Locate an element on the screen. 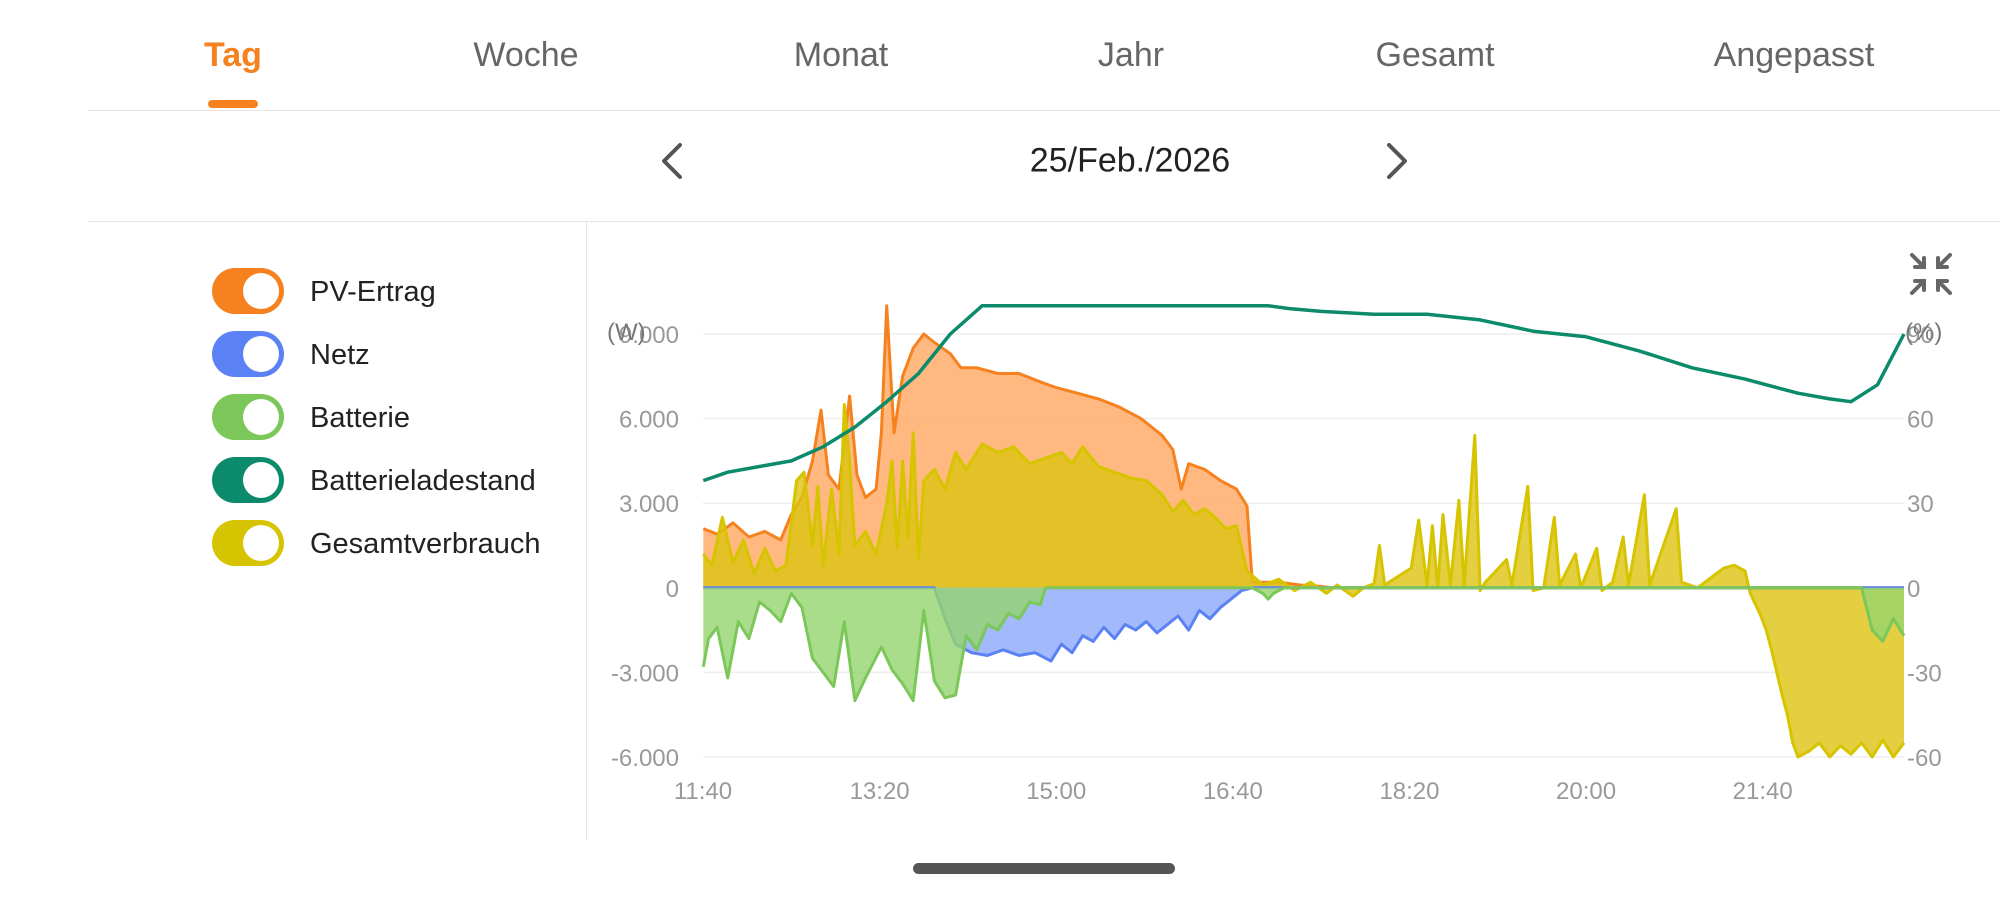 This screenshot has height=898, width=2000. y-right-tick-label: 30 is located at coordinates (1920, 504).